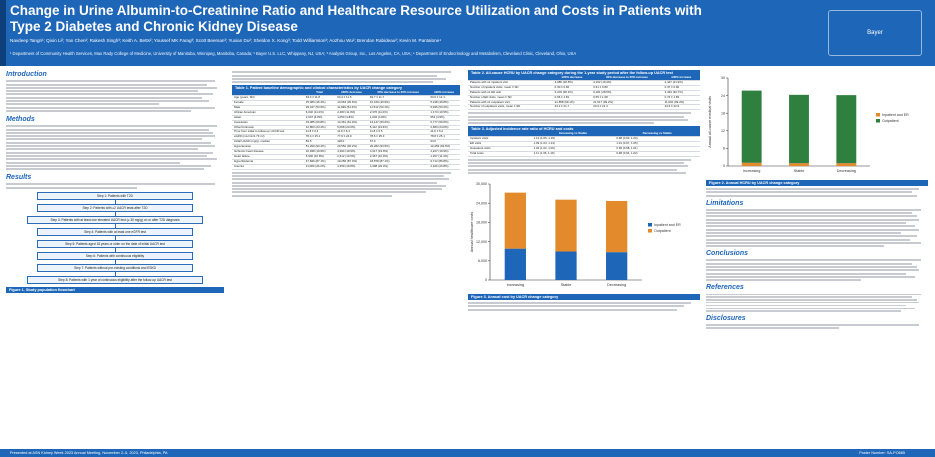 This screenshot has width=935, height=457. Describe the element at coordinates (627, 98) in the screenshot. I see `table-2-cell: 0.65 ± 1.68` at that location.